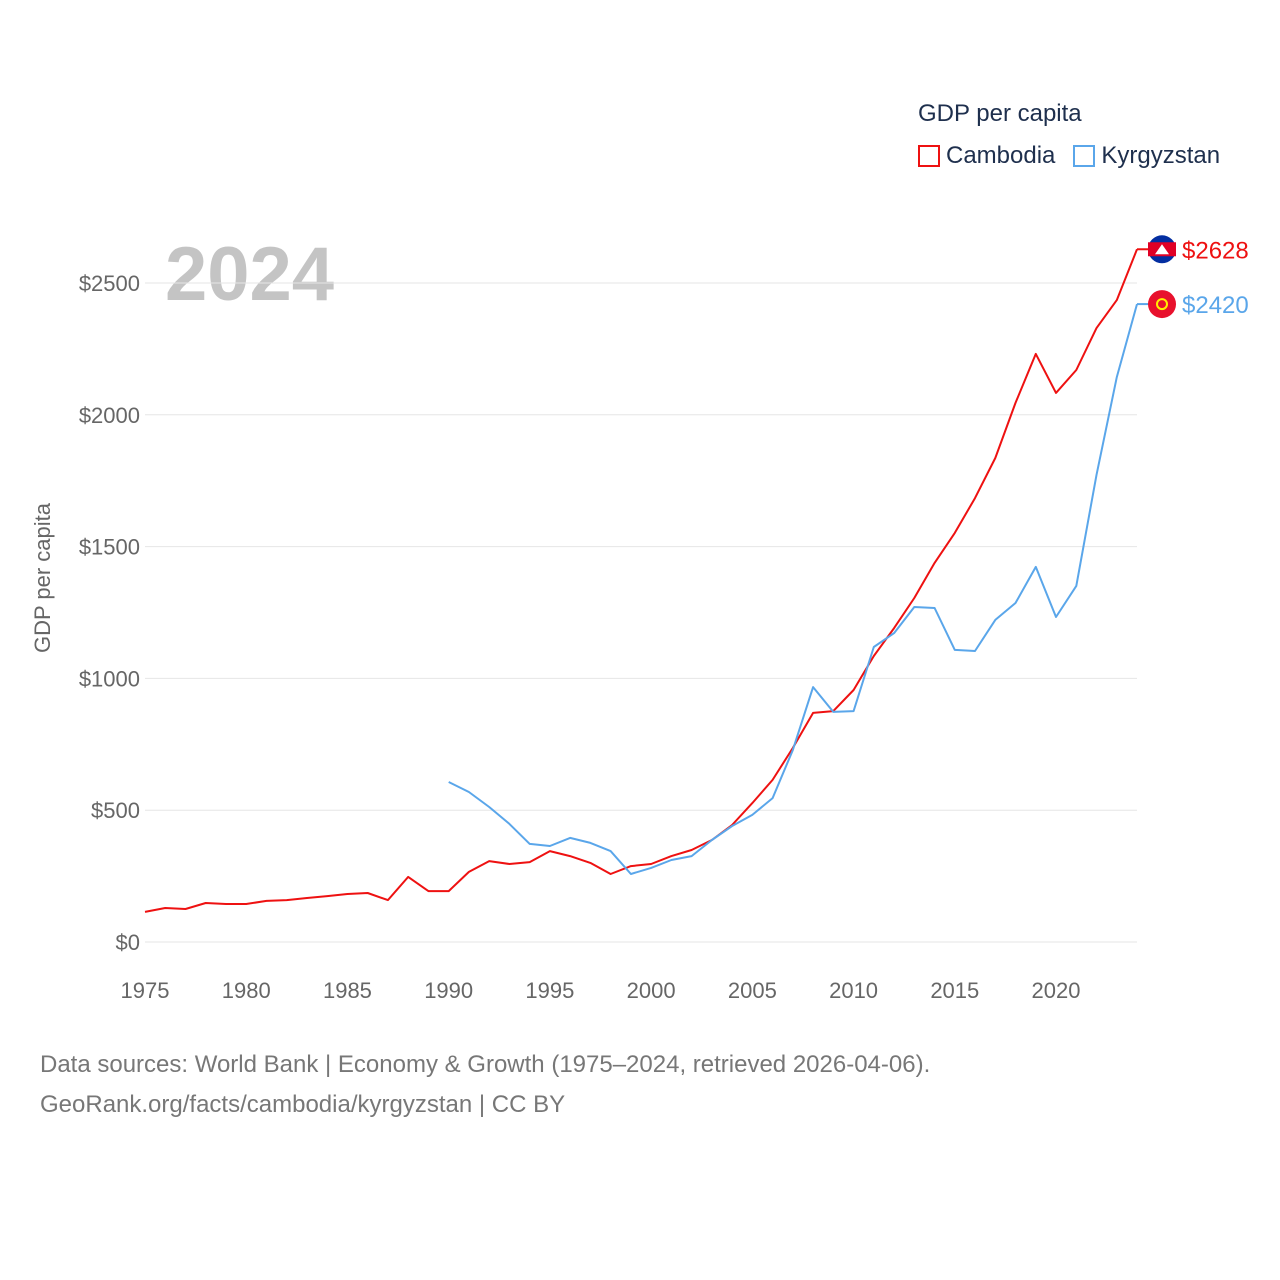 This screenshot has height=1280, width=1280. I want to click on legend: Cambodia Kyrgyzstan, so click(1069, 156).